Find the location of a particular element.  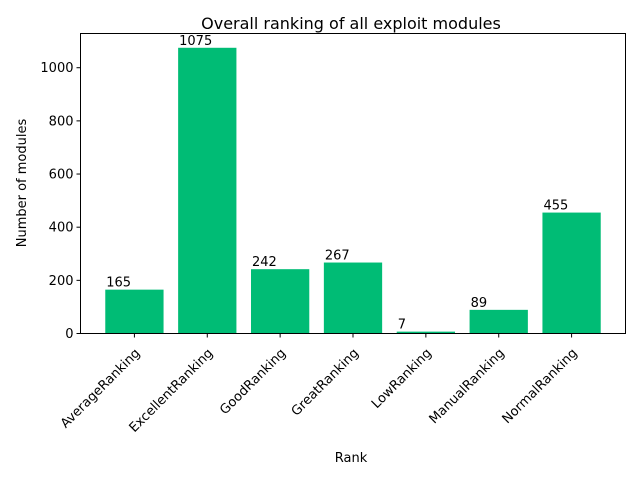

data-label-normalranking: 455 is located at coordinates (555, 206).